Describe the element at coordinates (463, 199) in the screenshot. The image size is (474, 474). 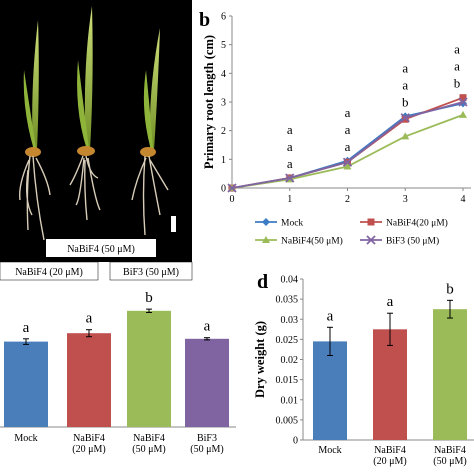
I see `x-tick-label: 4` at that location.